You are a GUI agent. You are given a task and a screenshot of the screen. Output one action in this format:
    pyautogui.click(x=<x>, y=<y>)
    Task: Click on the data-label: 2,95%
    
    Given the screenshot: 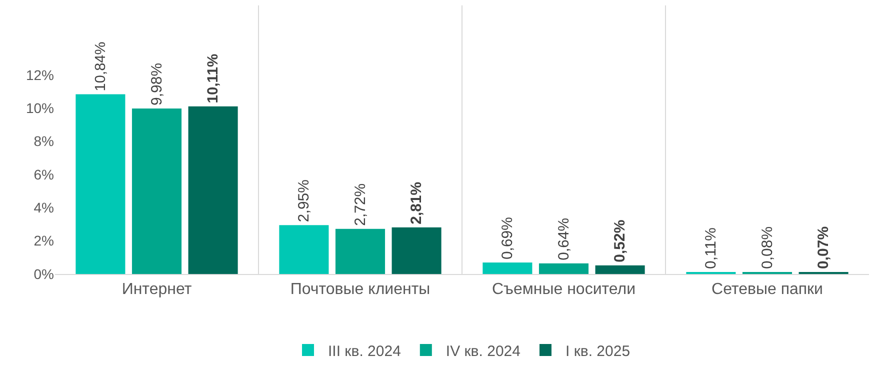 What is the action you would take?
    pyautogui.click(x=303, y=201)
    